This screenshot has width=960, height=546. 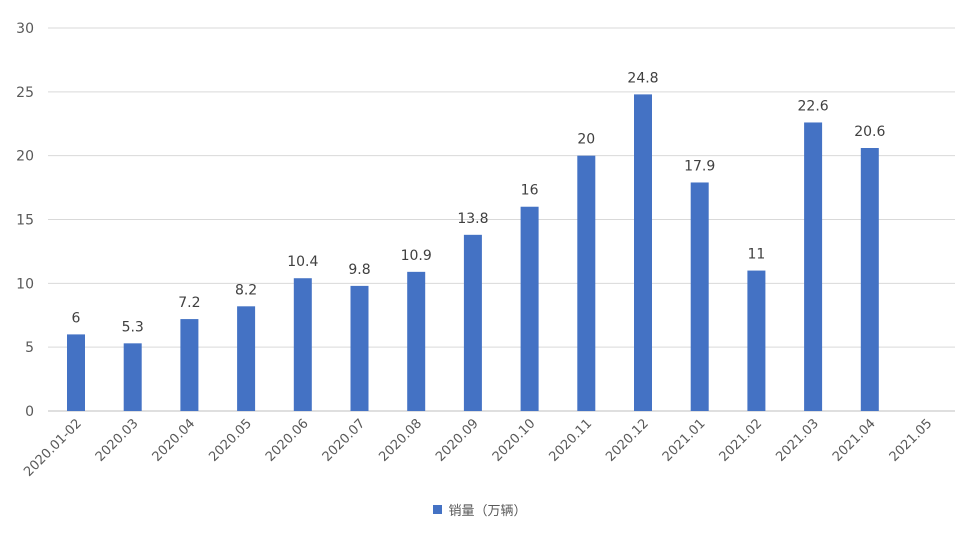 I want to click on legend-swatch, so click(x=438, y=509).